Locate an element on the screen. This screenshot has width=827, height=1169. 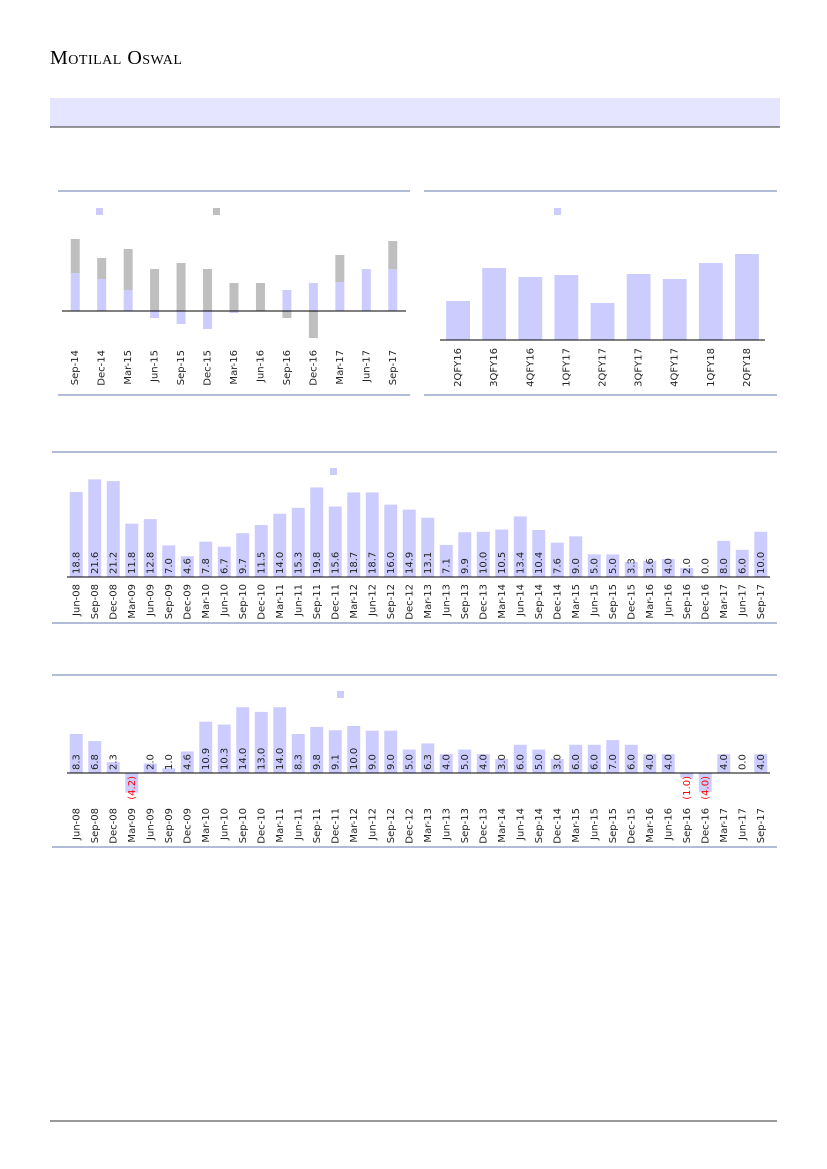
value-label: 1.0 is located at coordinates (169, 762).